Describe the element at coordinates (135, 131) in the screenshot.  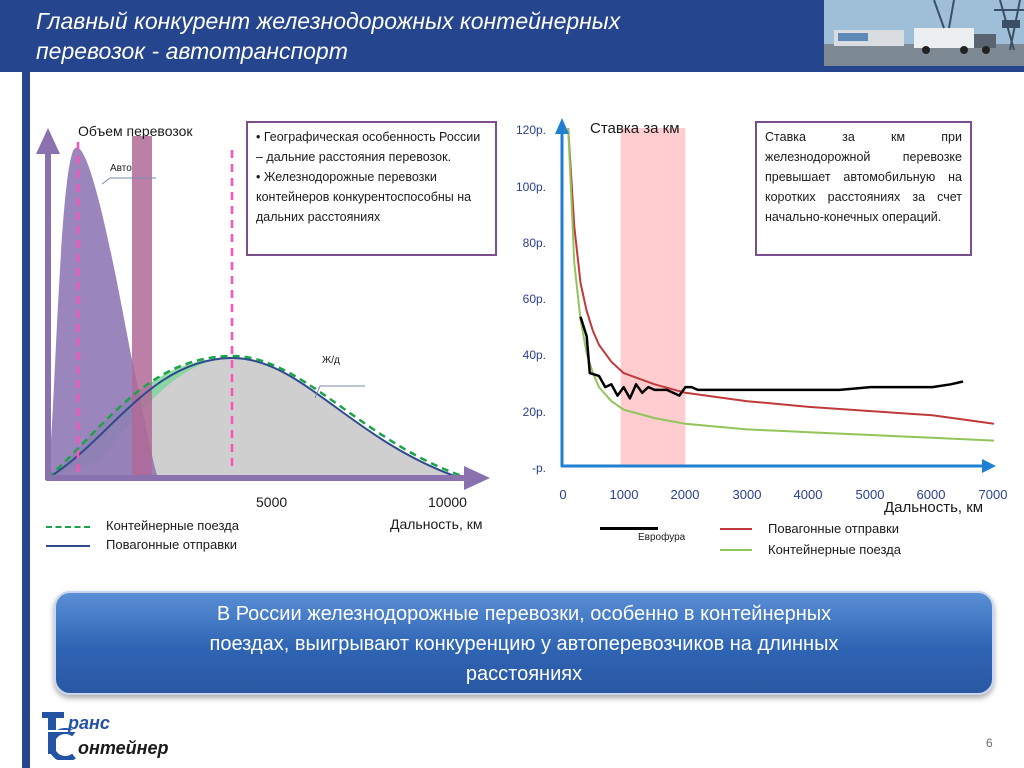
I see `volume-axis-label: Объем перевозок` at that location.